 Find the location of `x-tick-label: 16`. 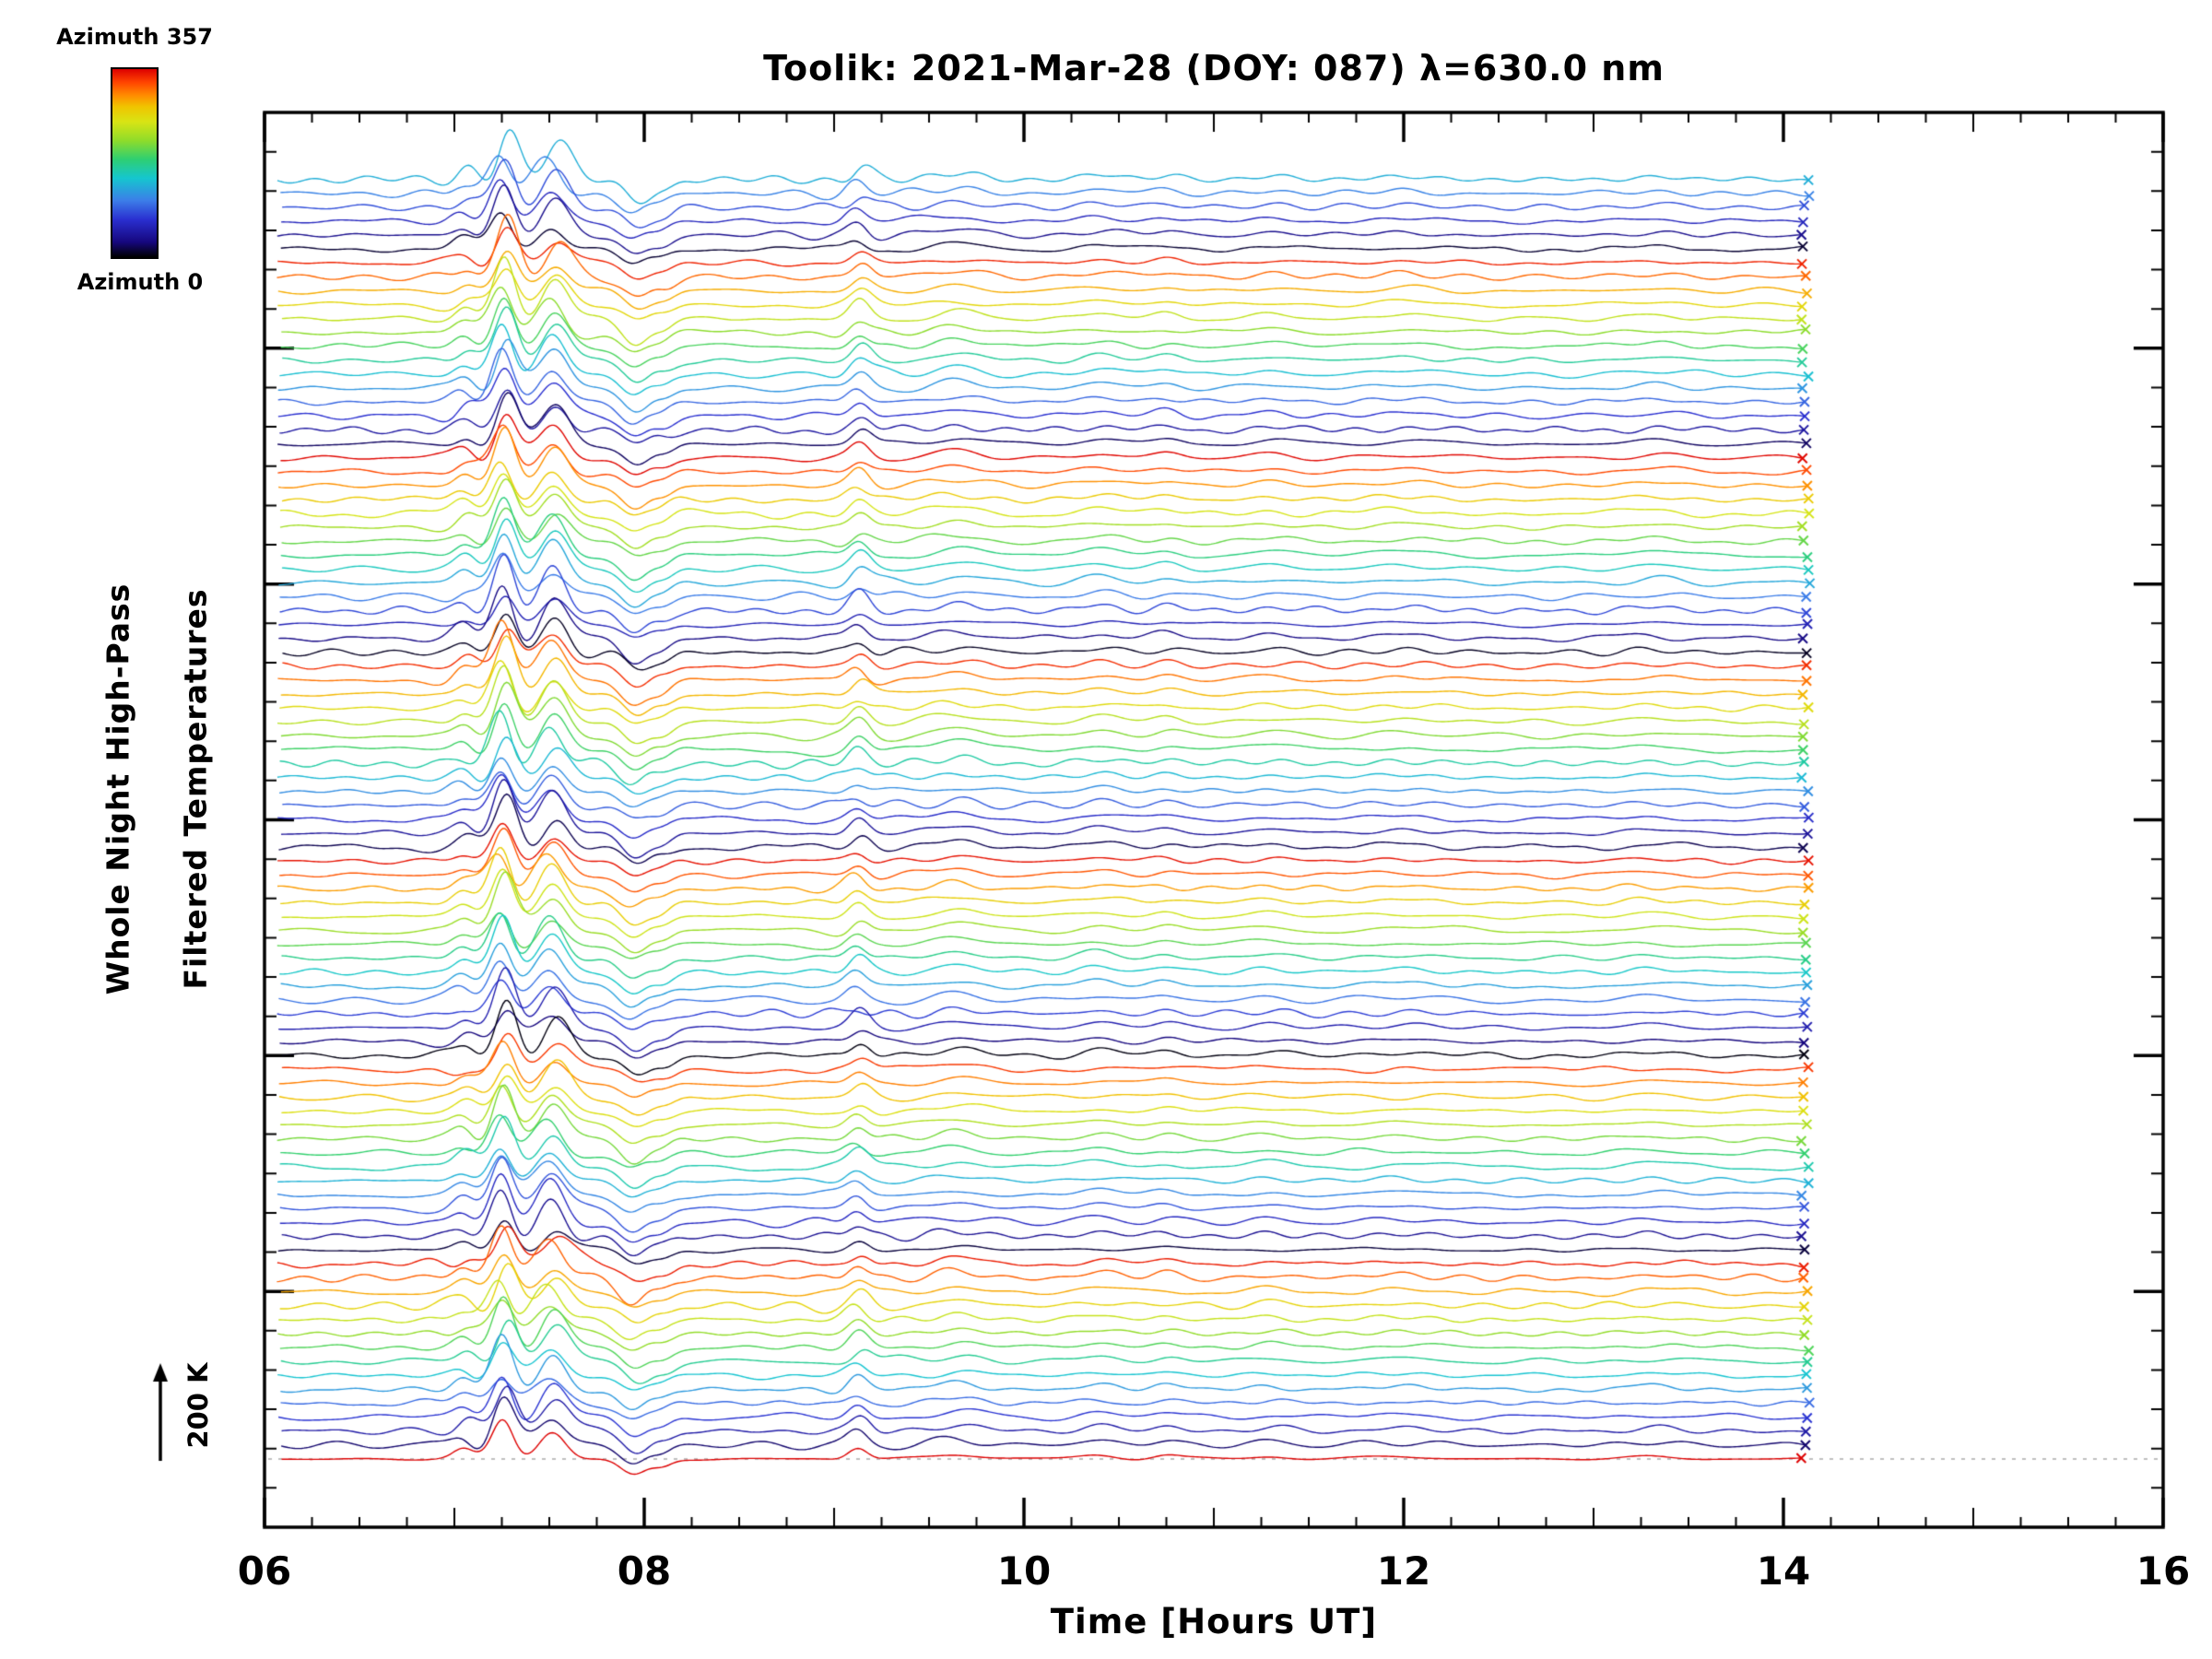

x-tick-label: 16 is located at coordinates (2163, 1571).